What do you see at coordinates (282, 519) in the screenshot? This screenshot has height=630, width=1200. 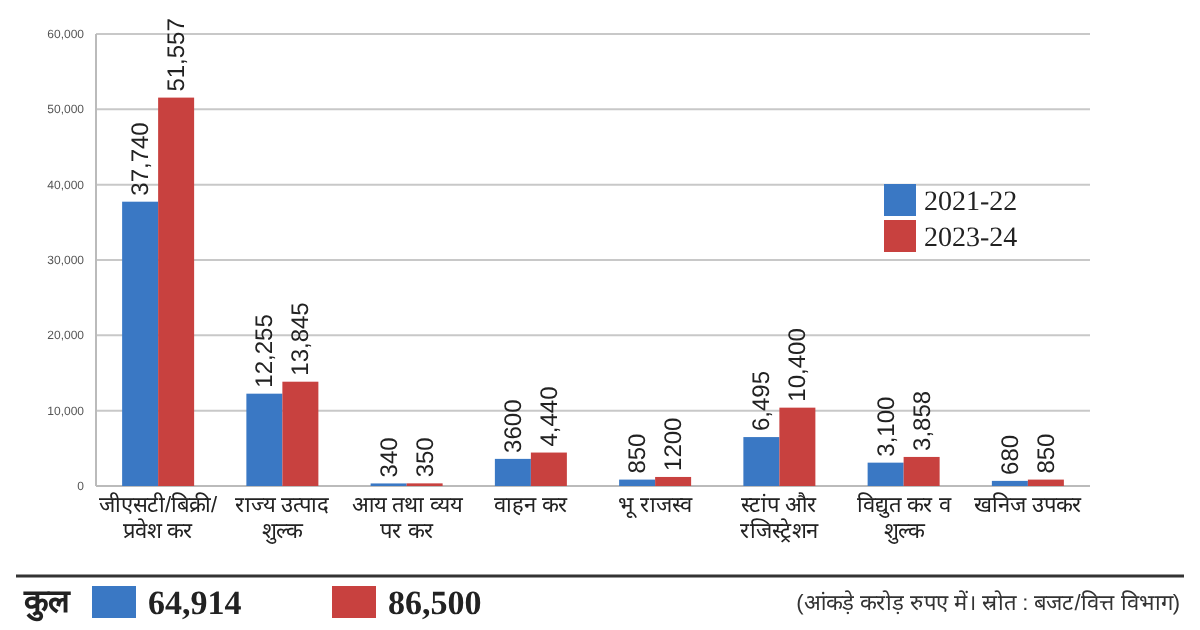 I see `x-tick-label: राज्य उत्पाद शुल्क` at bounding box center [282, 519].